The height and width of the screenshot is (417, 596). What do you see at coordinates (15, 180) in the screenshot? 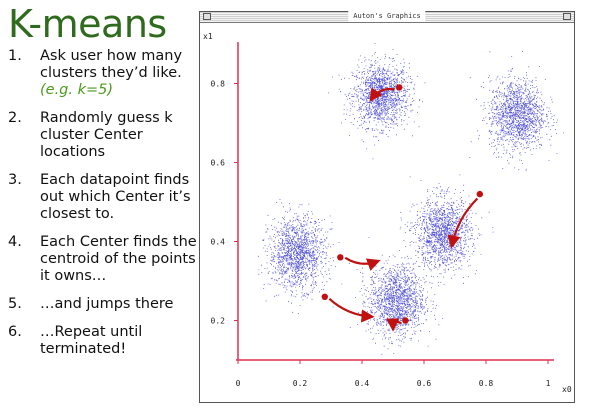
I see `step-number: 3.` at bounding box center [15, 180].